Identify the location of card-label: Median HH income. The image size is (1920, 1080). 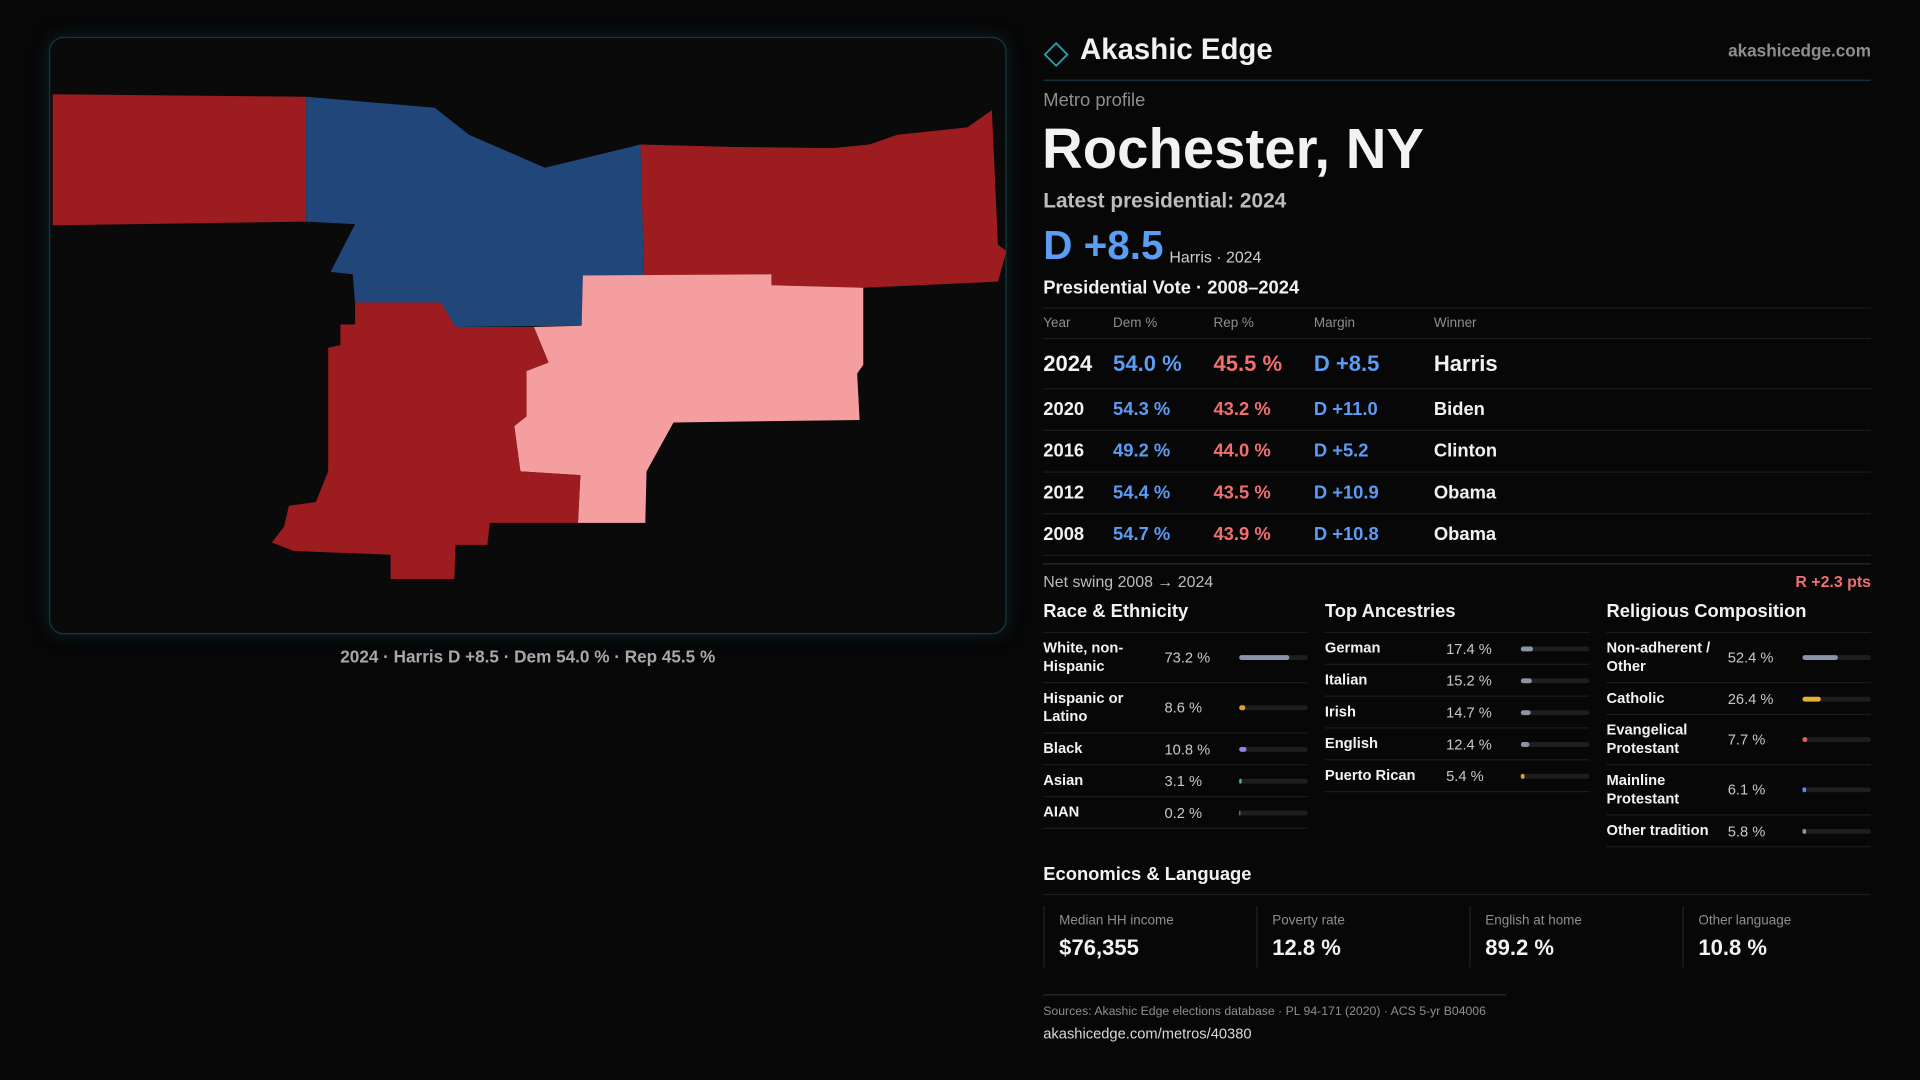
(1116, 921).